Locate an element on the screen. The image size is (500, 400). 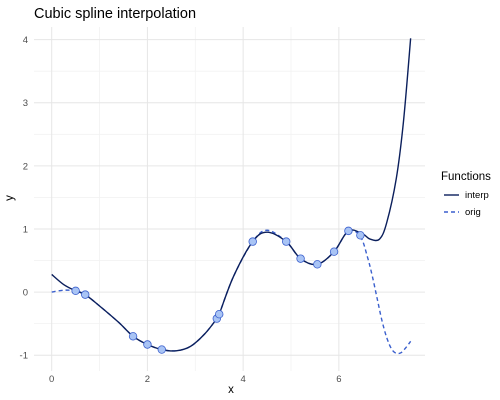
y-axis-title: y is located at coordinates (10, 198).